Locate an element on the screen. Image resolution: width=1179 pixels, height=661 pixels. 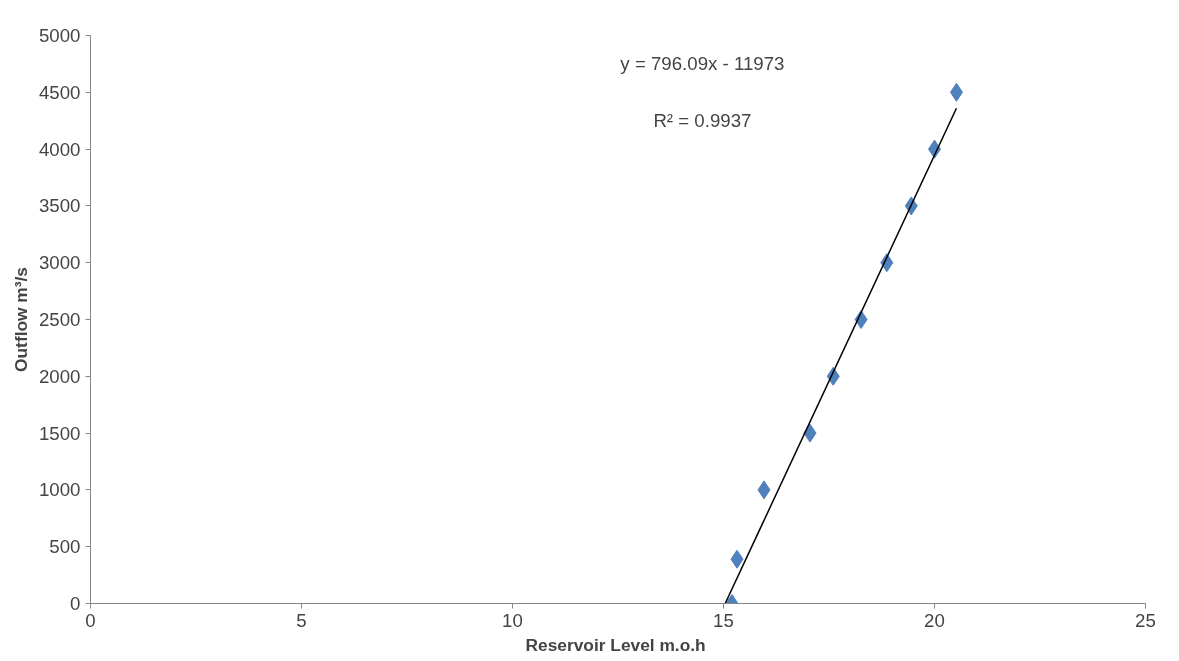
y-tick-label: 3500 is located at coordinates (60, 206).